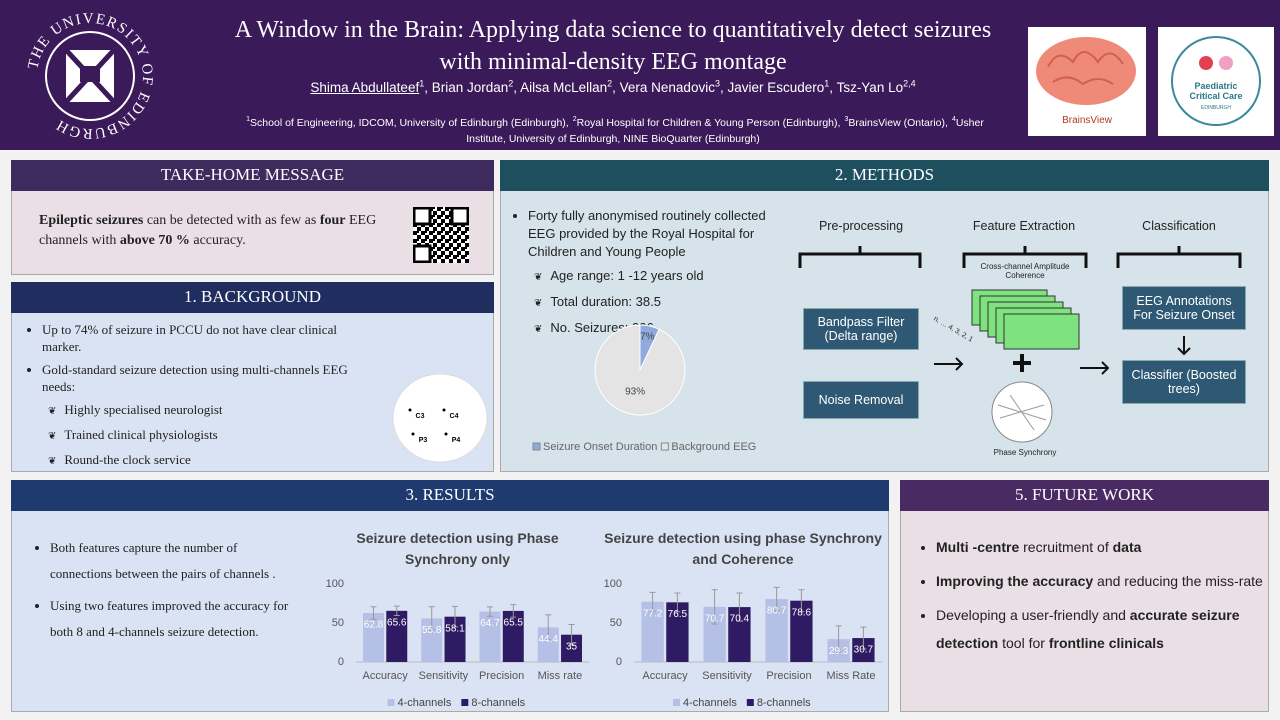 This screenshot has height=720, width=1280. I want to click on value-label: 70.4, so click(740, 619).